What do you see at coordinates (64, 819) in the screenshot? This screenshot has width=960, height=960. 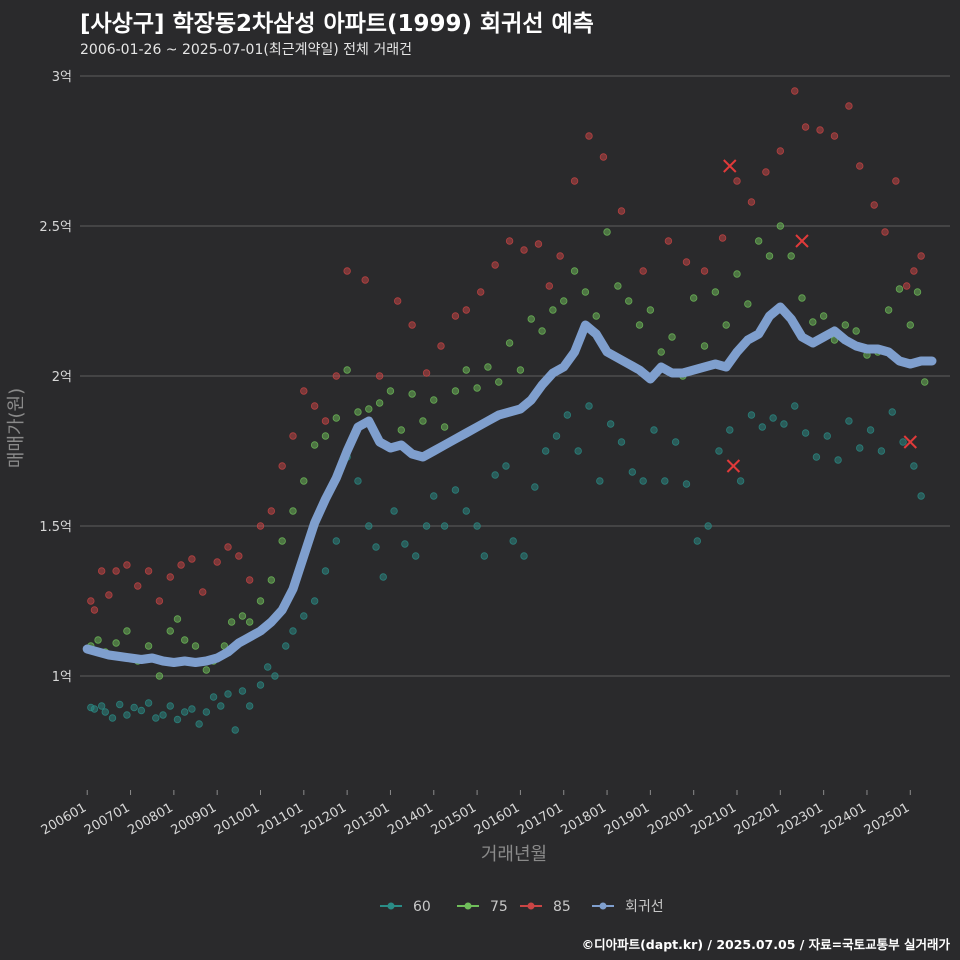 I see `x-tick-label: 200601` at bounding box center [64, 819].